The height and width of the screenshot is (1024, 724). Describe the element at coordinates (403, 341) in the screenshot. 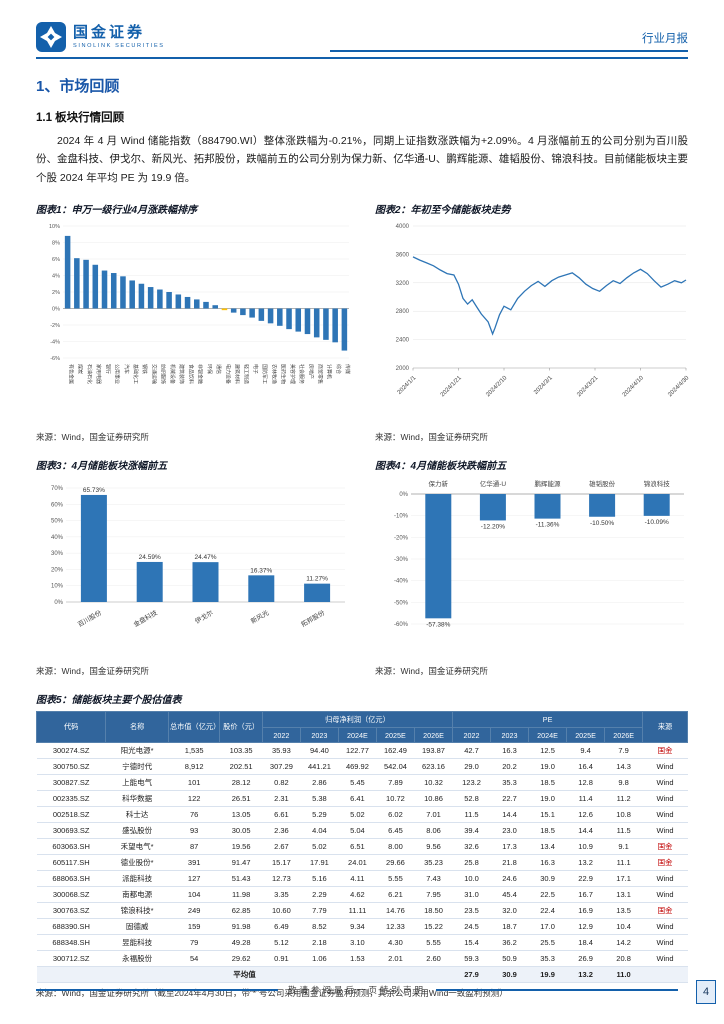

I see `svg-text: 2400` at that location.